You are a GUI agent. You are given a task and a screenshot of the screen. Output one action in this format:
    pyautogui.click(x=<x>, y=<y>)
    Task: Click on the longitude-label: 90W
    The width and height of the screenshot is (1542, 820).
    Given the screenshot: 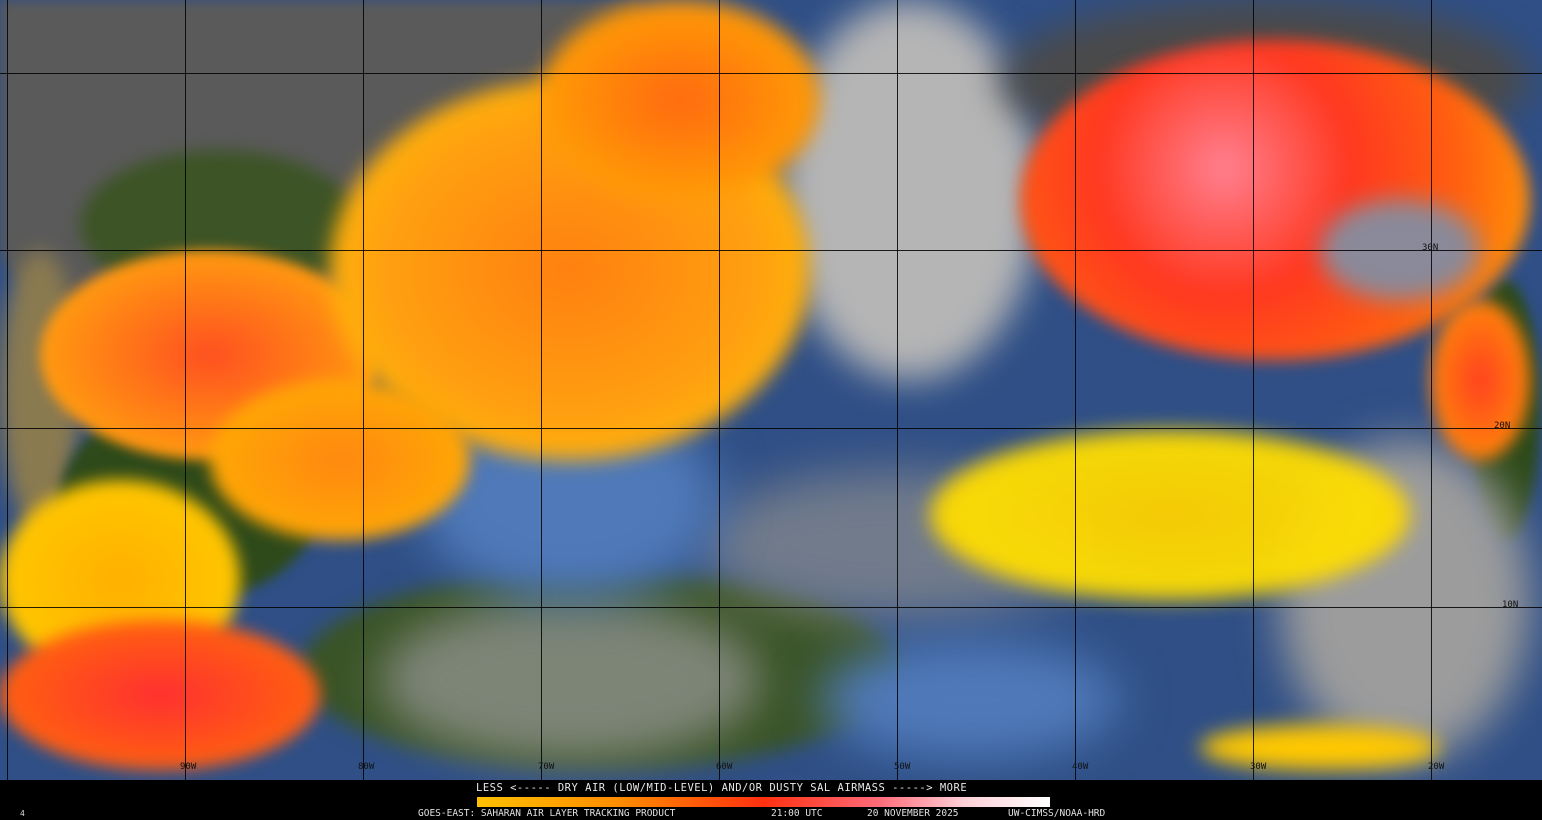 What is the action you would take?
    pyautogui.click(x=188, y=767)
    